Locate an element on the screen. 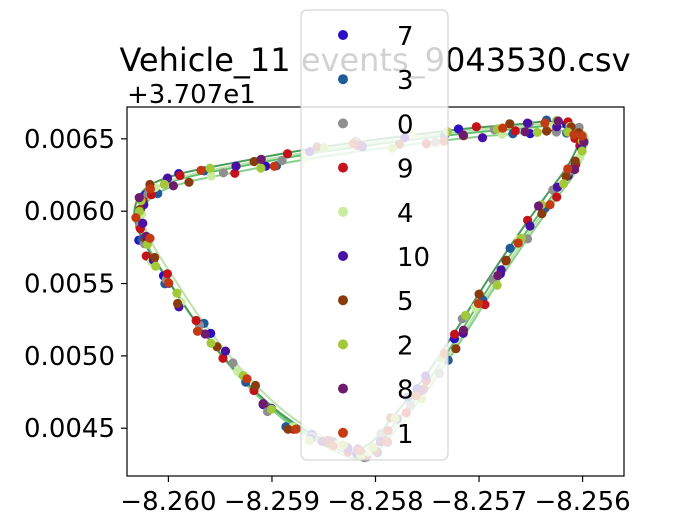 The height and width of the screenshot is (525, 677). legend-label: 7 is located at coordinates (405, 37).